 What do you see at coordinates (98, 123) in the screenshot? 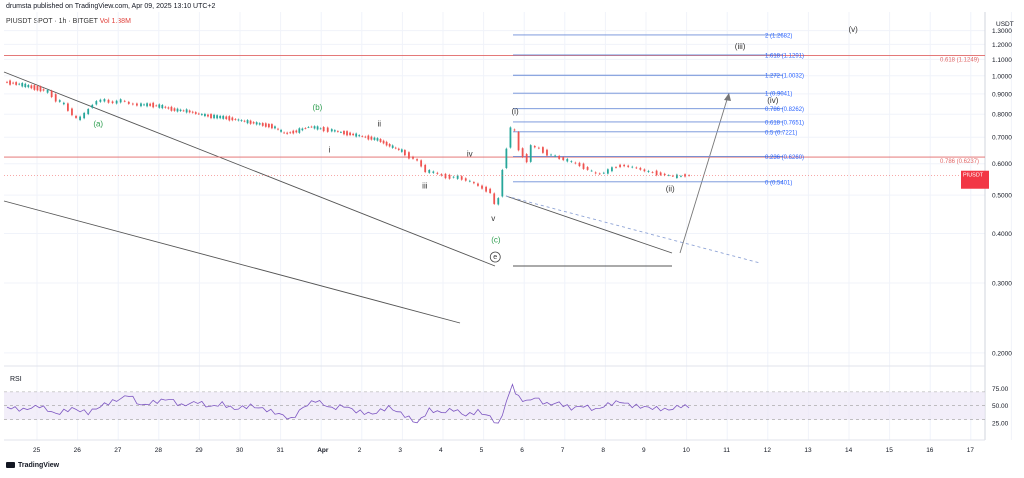
I see `wave-label: (a)` at bounding box center [98, 123].